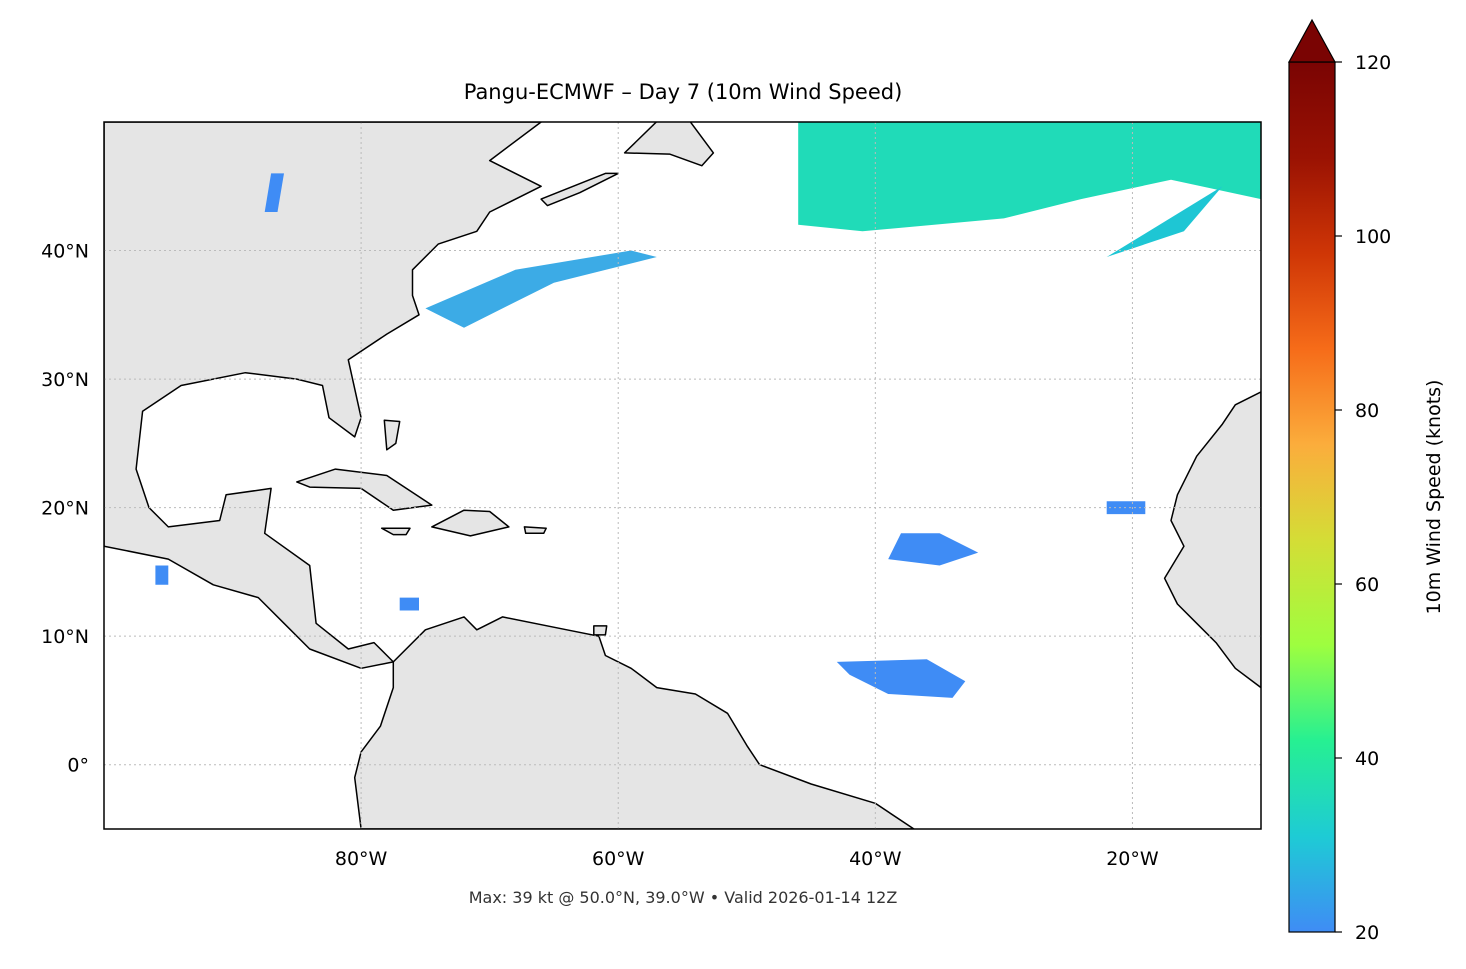 This screenshot has width=1466, height=969. What do you see at coordinates (535, 530) in the screenshot?
I see `land-puerto-rico` at bounding box center [535, 530].